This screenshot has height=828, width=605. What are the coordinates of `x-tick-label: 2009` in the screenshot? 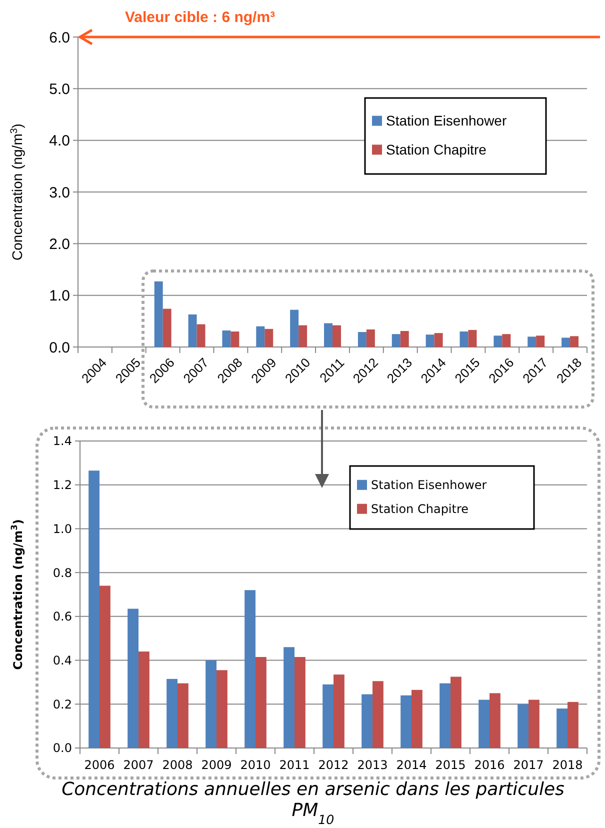 It's located at (216, 765).